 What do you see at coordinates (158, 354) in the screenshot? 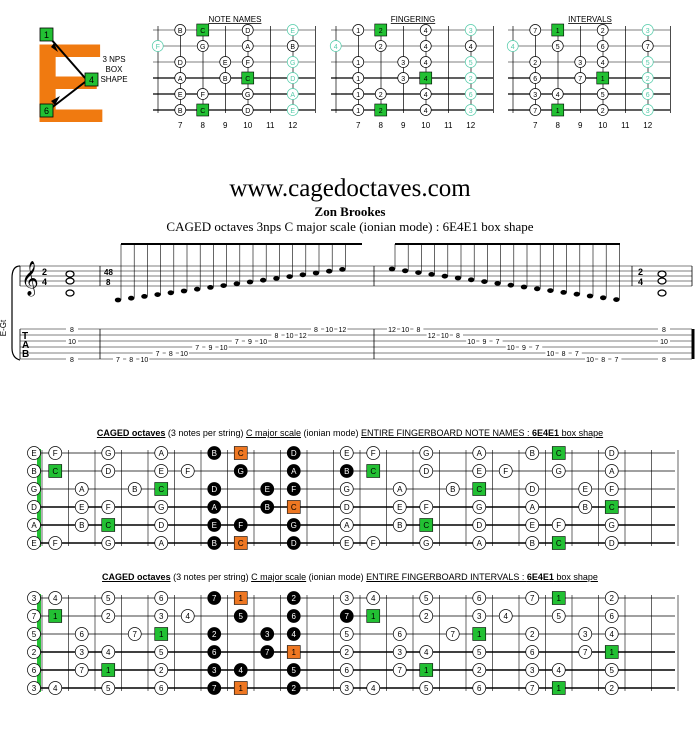
I see `tab-fret: 7` at bounding box center [158, 354].